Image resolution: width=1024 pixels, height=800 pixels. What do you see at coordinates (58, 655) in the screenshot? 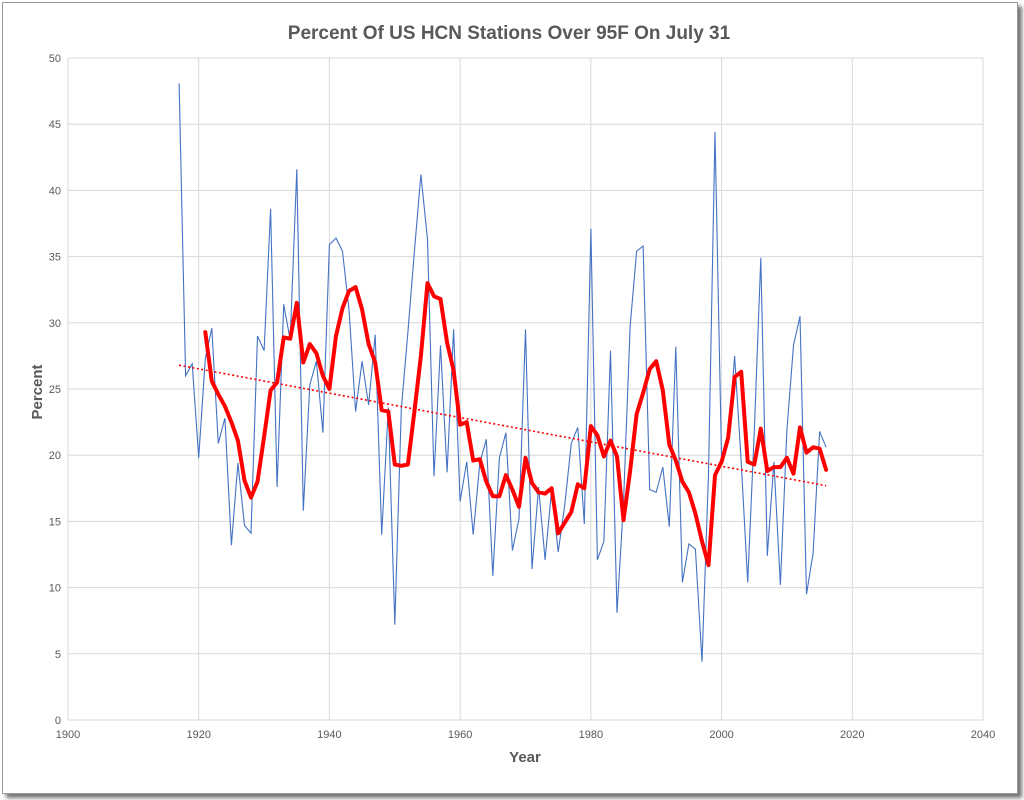
I see `y-tick-label: 5` at bounding box center [58, 655].